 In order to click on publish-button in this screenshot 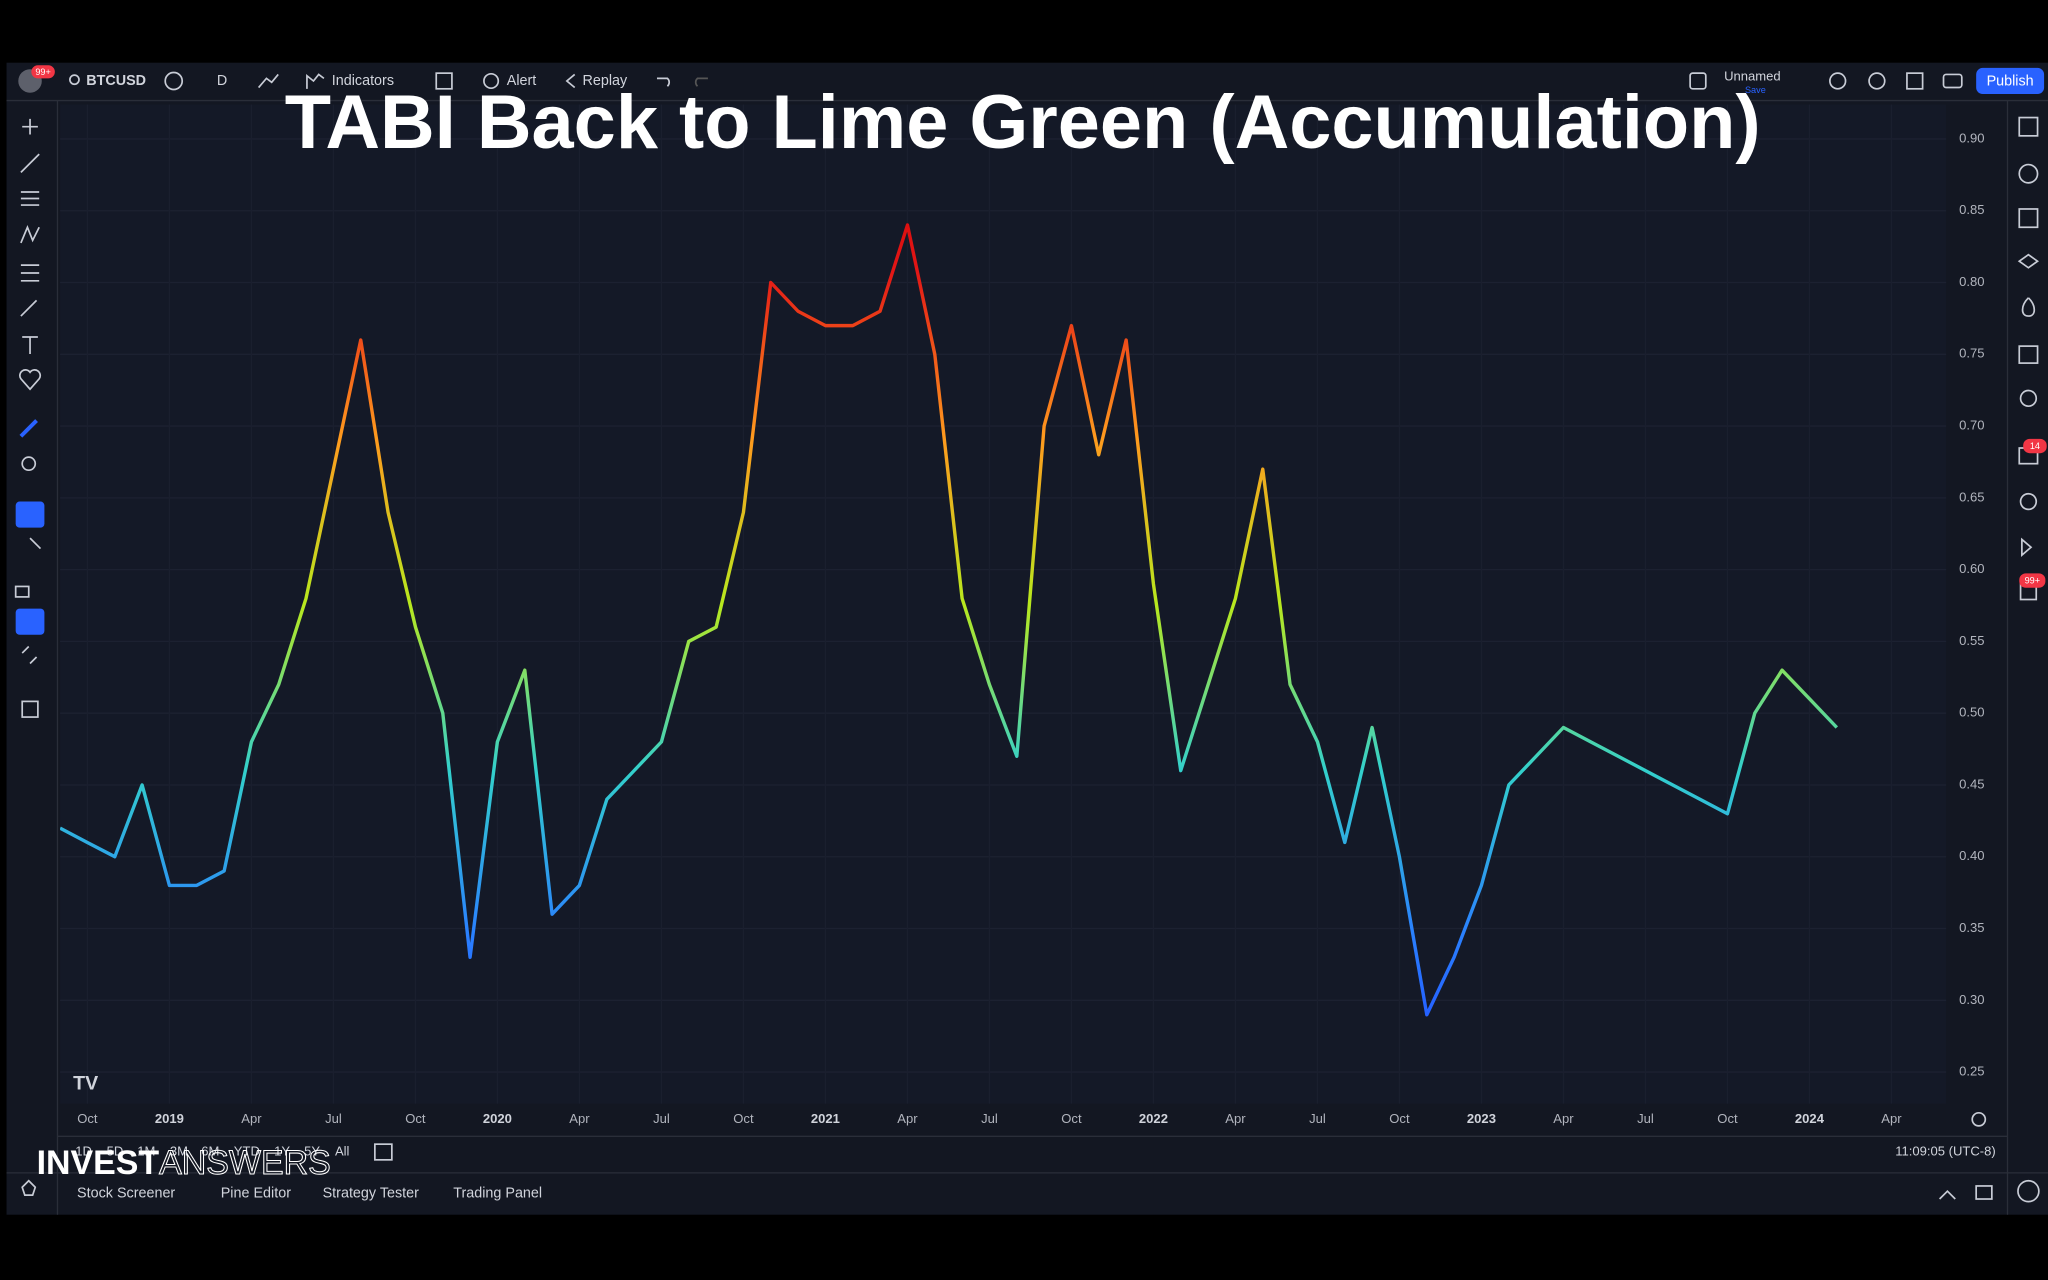, I will do `click(2010, 81)`.